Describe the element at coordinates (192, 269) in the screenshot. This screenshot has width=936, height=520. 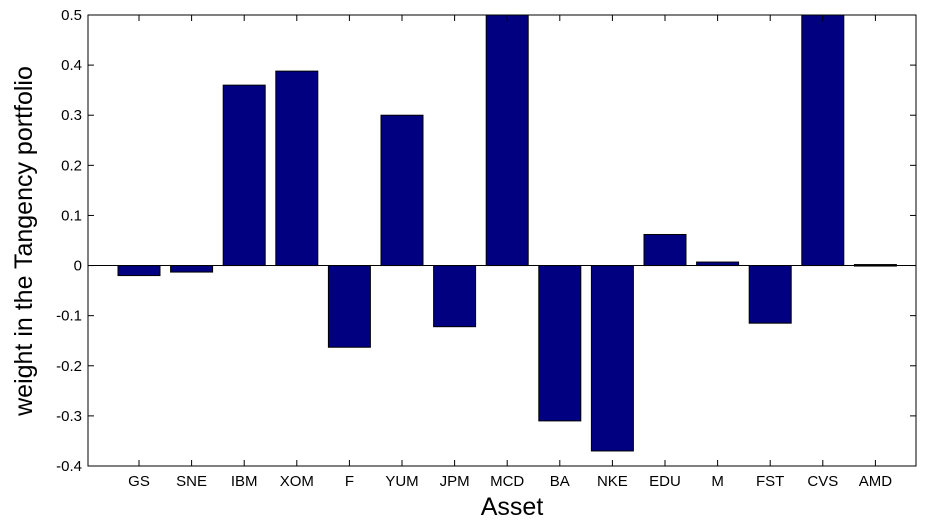
I see `bar-sne` at that location.